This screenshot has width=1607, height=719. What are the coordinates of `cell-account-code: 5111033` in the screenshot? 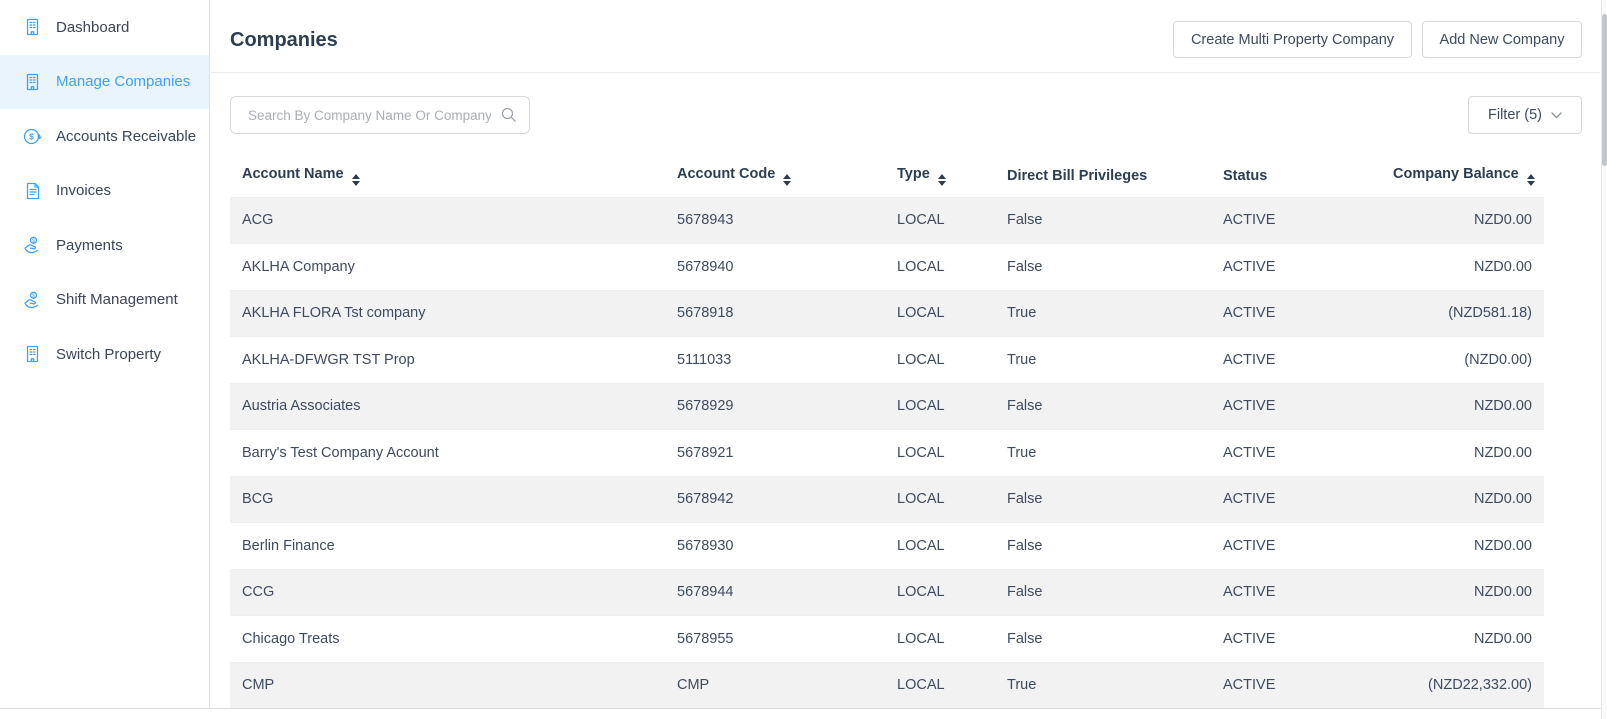 It's located at (704, 359).